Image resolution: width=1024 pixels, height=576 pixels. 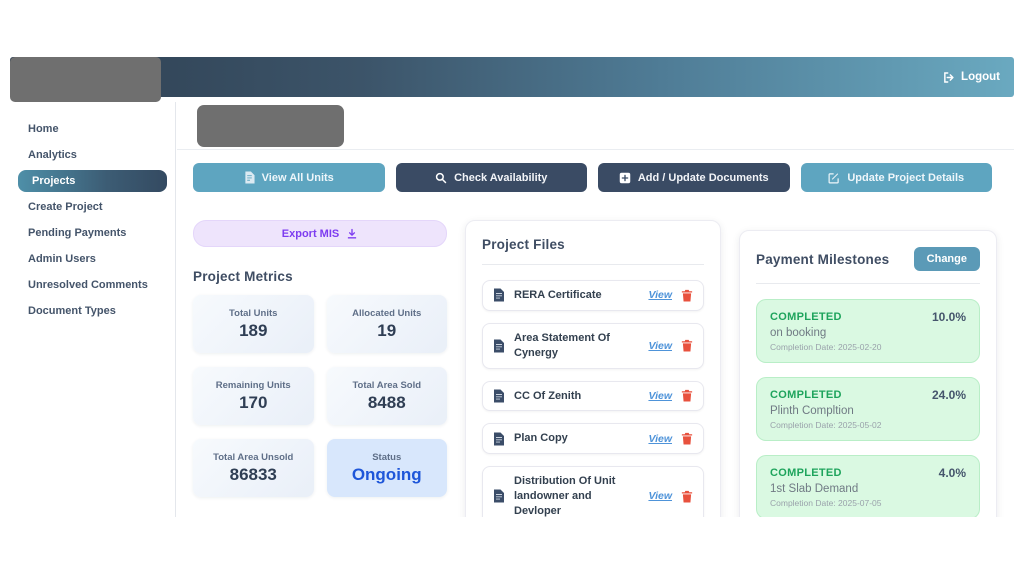 What do you see at coordinates (386, 474) in the screenshot?
I see `metric-value: Ongoing` at bounding box center [386, 474].